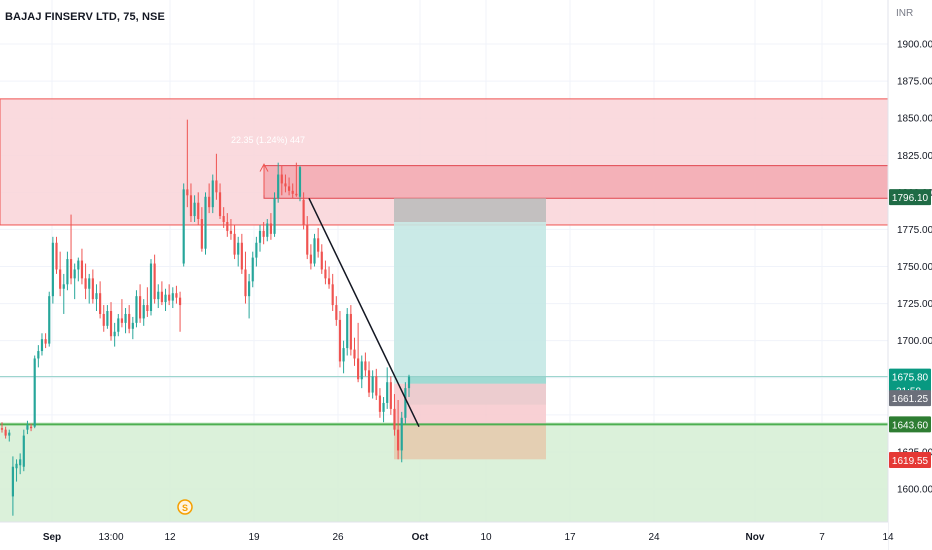 This screenshot has width=932, height=550. I want to click on marker-1661-label: 1661.25, so click(910, 398).